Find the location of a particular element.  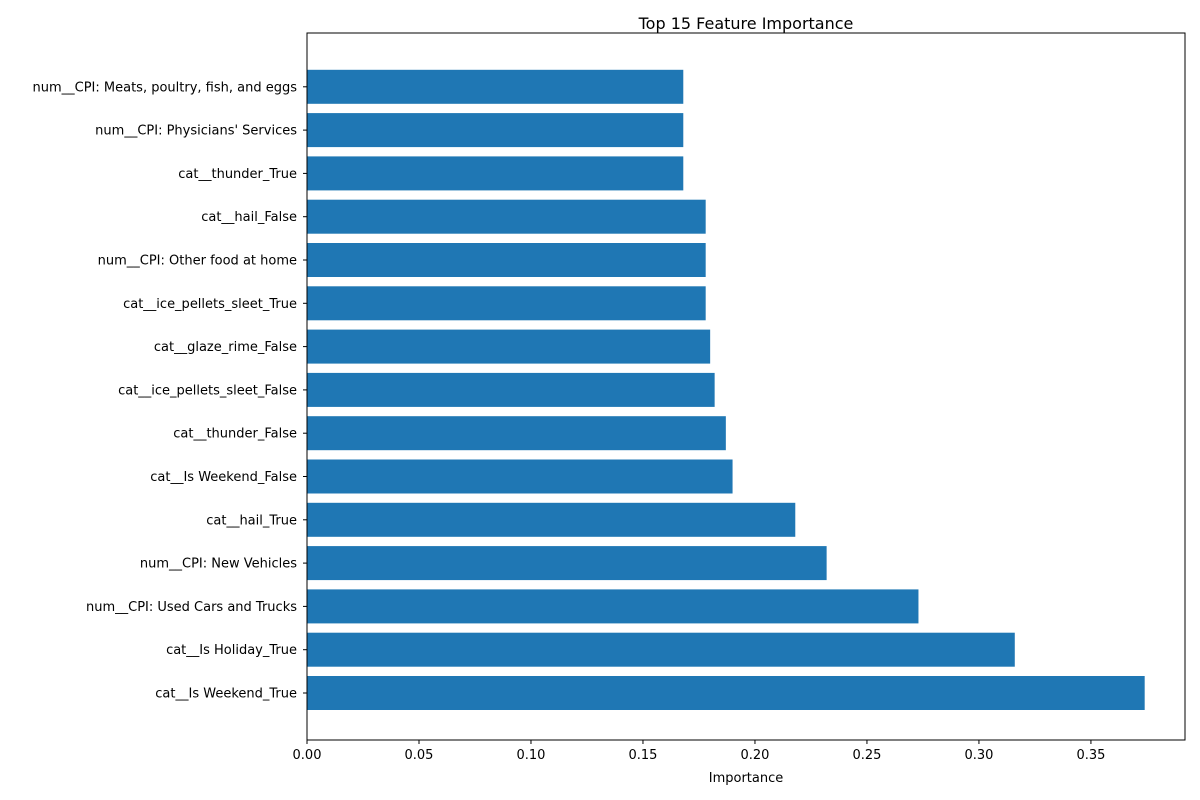

y-tick-label: num__CPI: Physicians' Services is located at coordinates (196, 131).